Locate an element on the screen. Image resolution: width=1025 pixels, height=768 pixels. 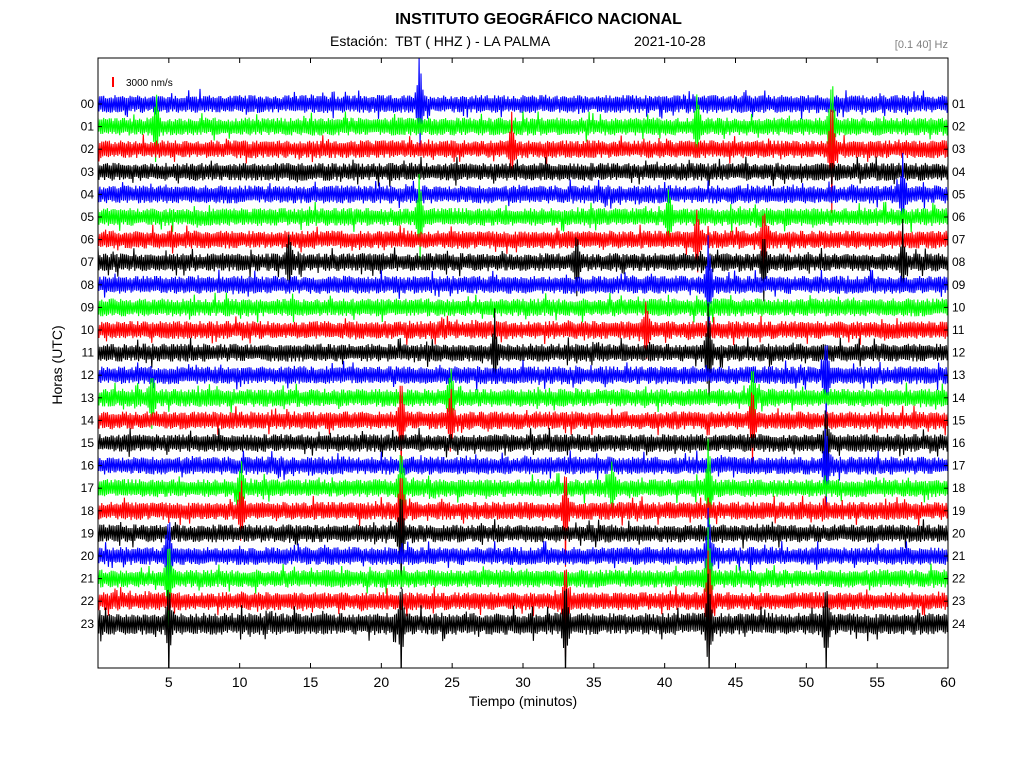
hour-label-left: 07 is located at coordinates (88, 262).